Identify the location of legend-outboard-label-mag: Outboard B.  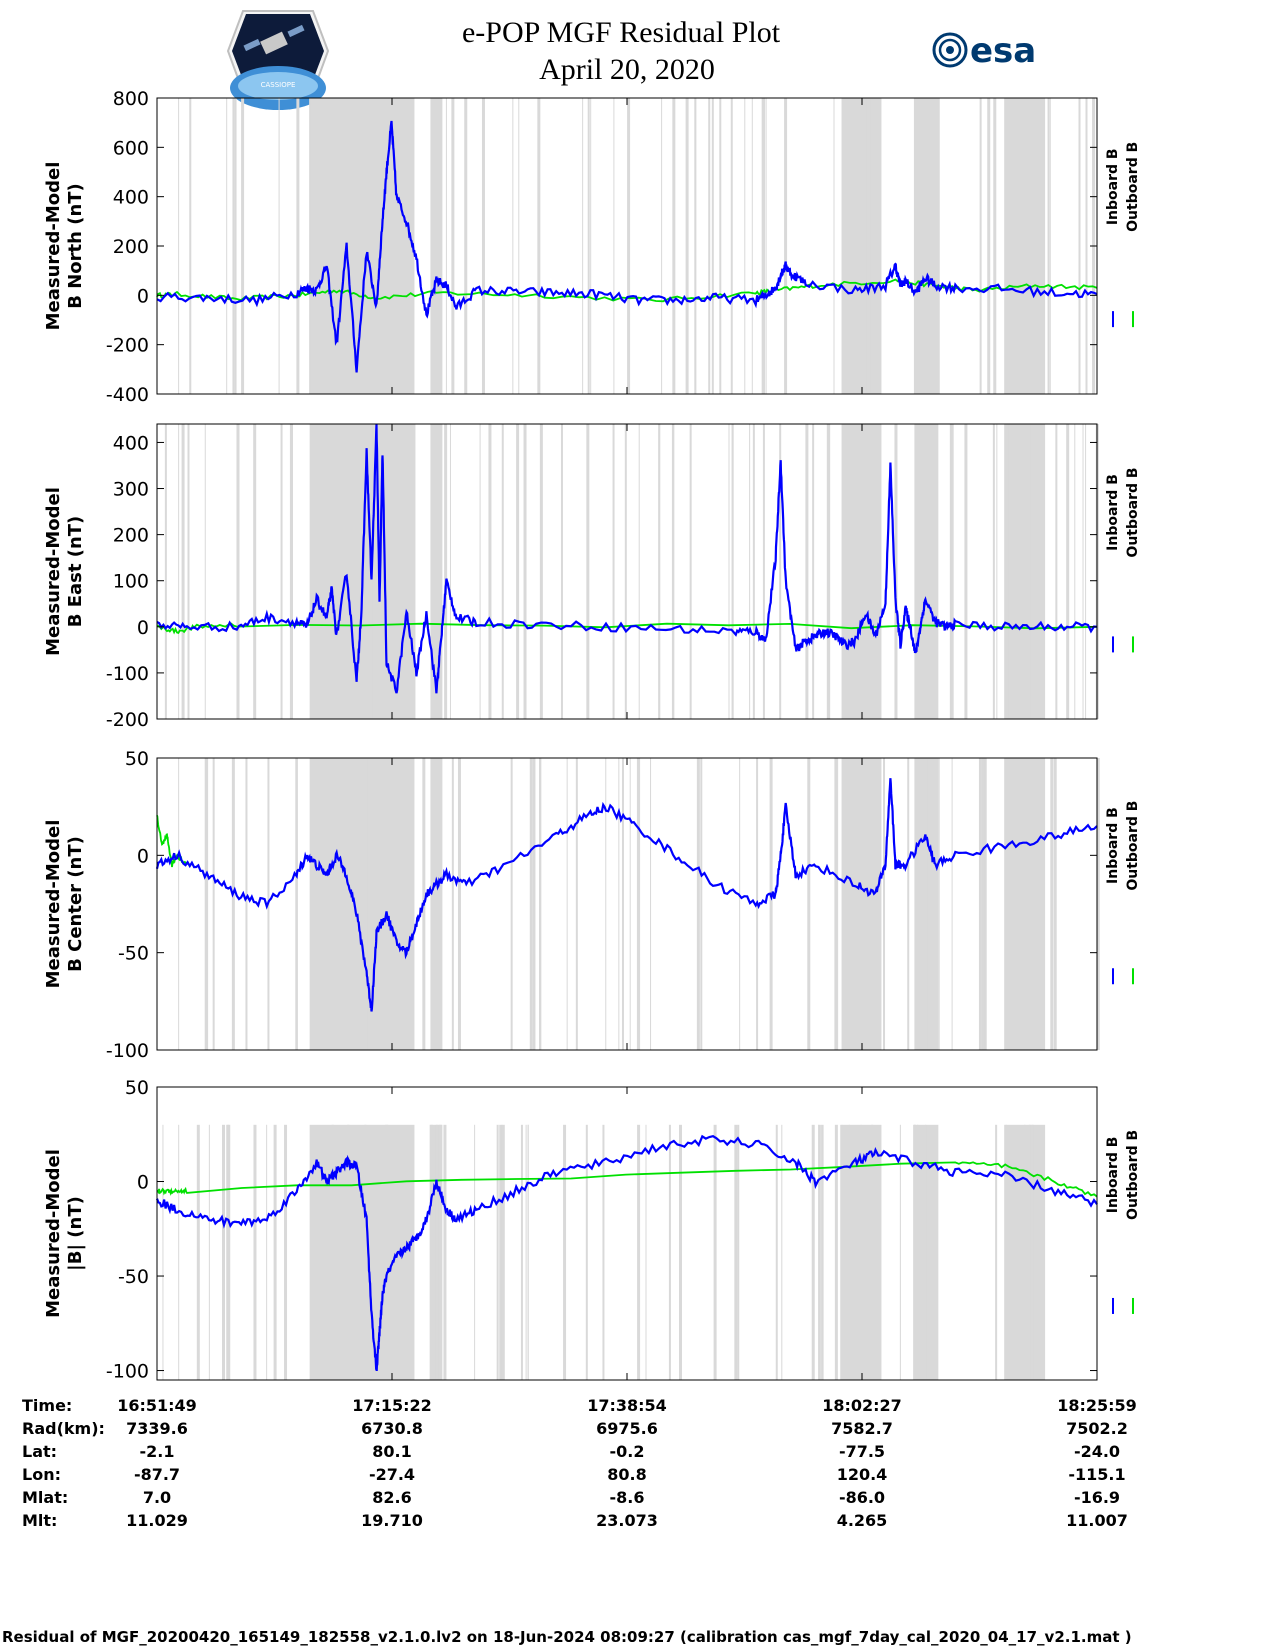
(1133, 1175).